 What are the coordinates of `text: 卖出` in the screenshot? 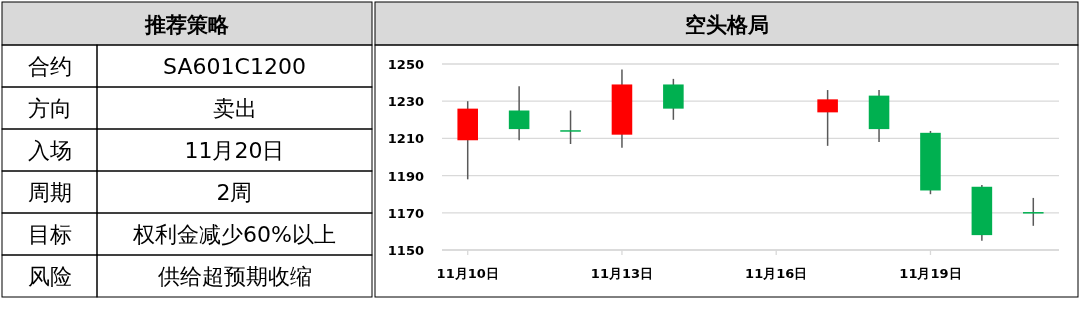 It's located at (234, 108).